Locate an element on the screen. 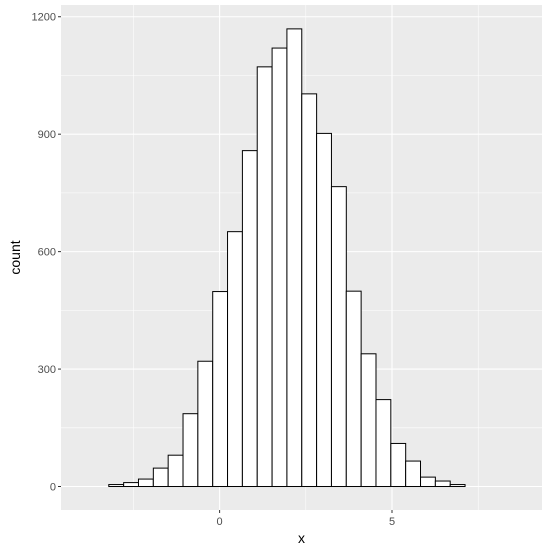 This screenshot has height=552, width=553. x-axis-title: x is located at coordinates (301, 538).